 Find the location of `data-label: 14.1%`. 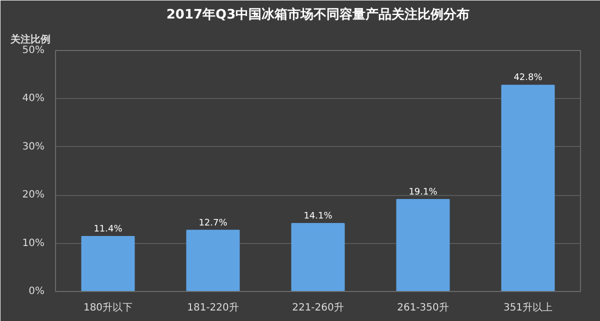

data-label: 14.1% is located at coordinates (318, 217).